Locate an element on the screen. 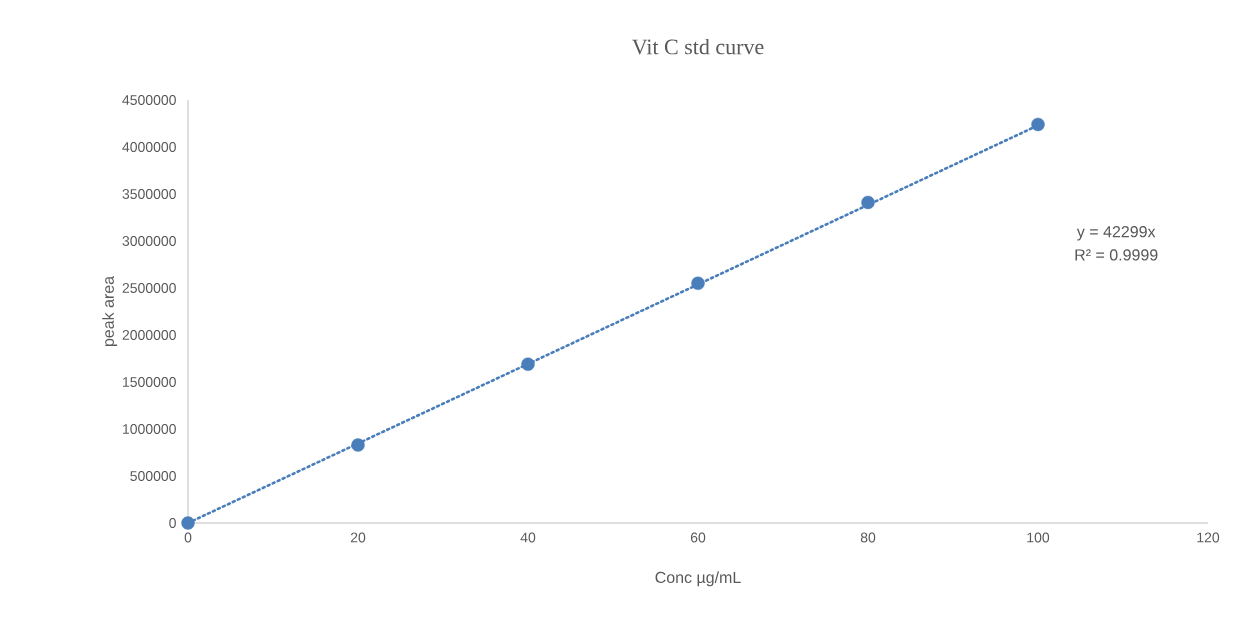  annotation: y = 42299x is located at coordinates (1116, 233).